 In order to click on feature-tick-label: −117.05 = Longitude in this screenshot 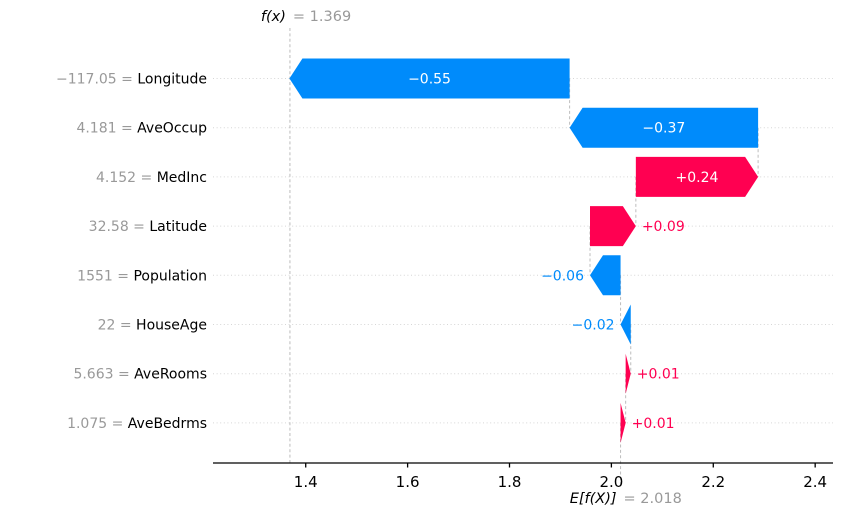, I will do `click(131, 80)`.